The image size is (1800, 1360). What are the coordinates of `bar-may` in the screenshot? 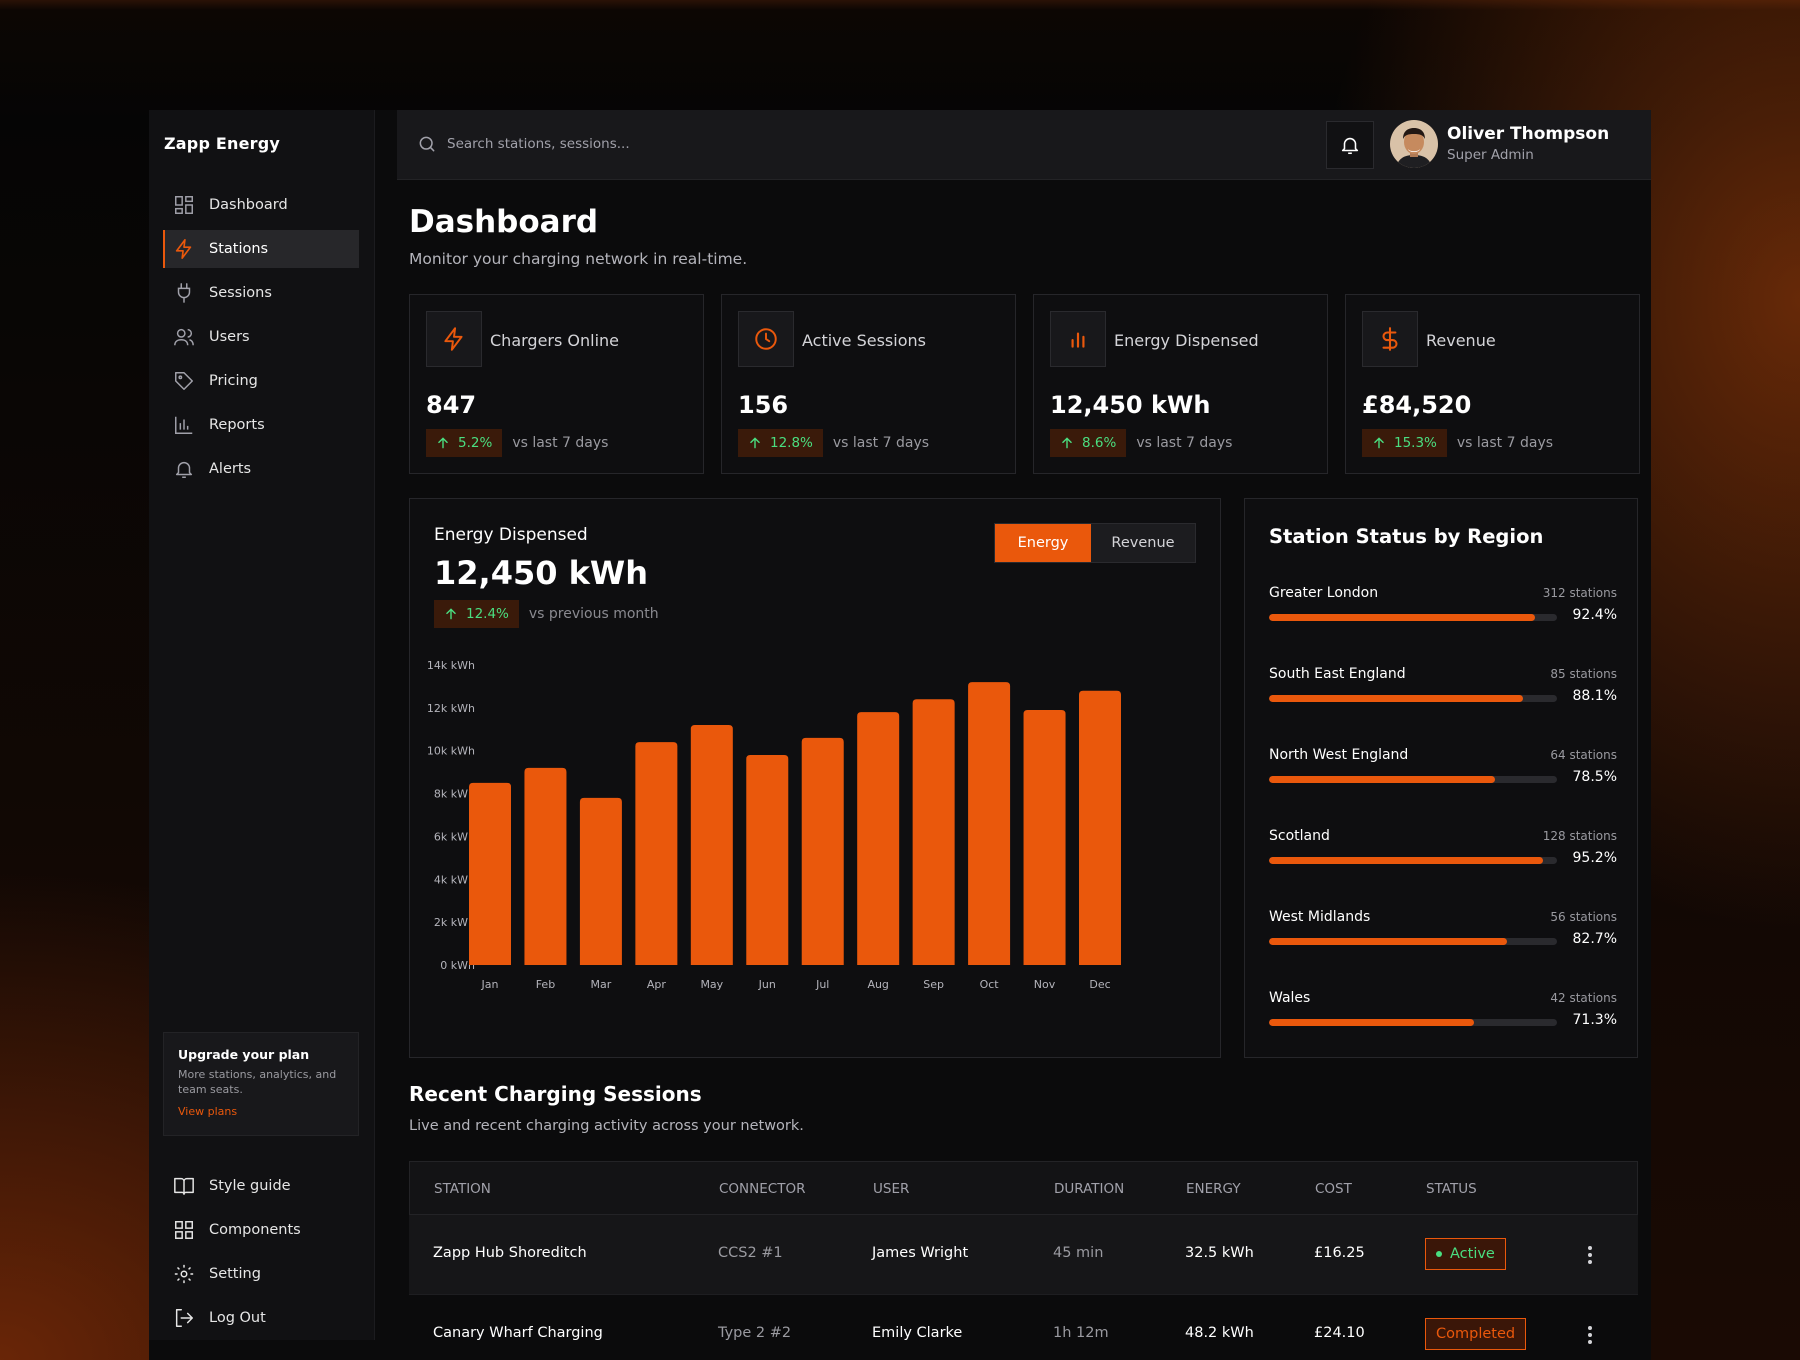 It's located at (711, 845).